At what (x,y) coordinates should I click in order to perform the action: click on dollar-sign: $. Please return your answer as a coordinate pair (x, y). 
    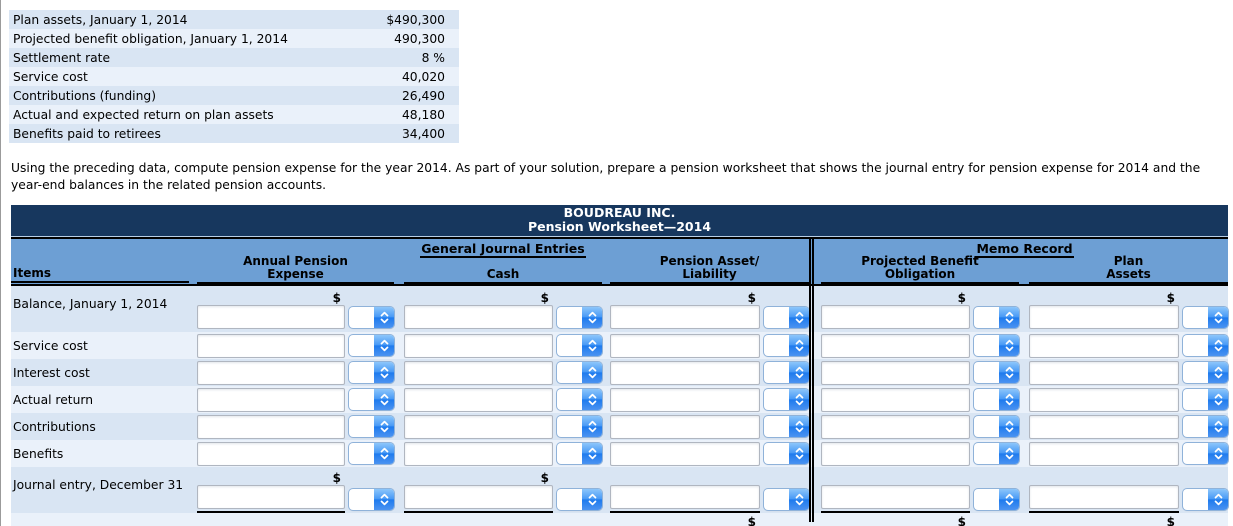
    Looking at the image, I should click on (961, 298).